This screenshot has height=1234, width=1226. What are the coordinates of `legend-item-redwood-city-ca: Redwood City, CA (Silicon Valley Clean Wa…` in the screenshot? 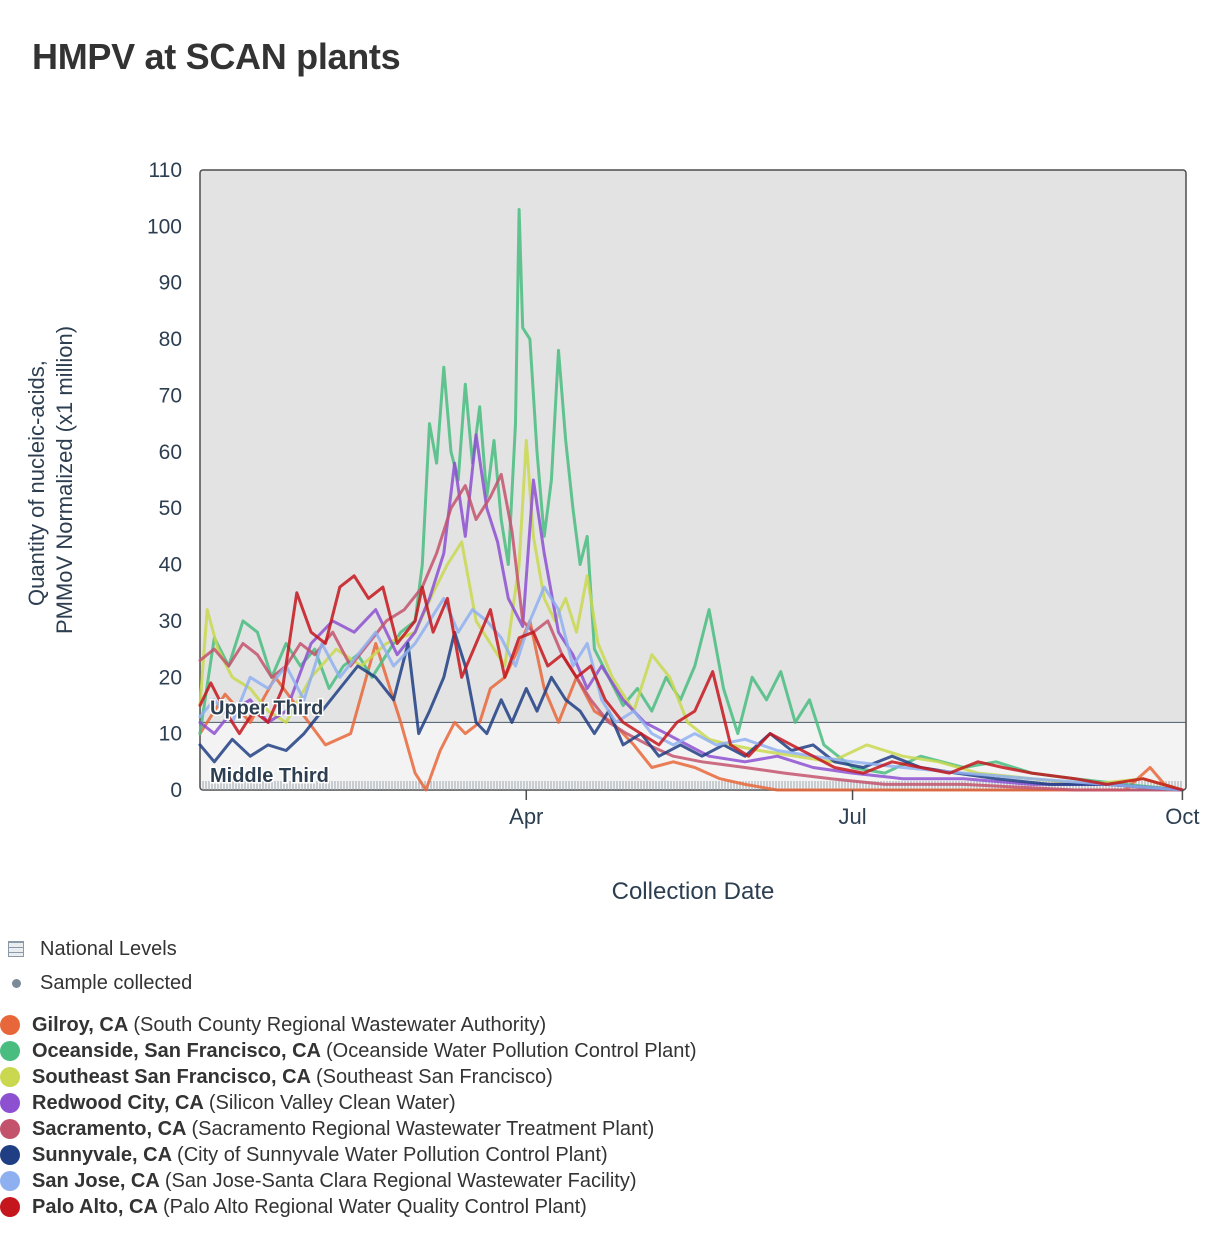 It's located at (228, 1103).